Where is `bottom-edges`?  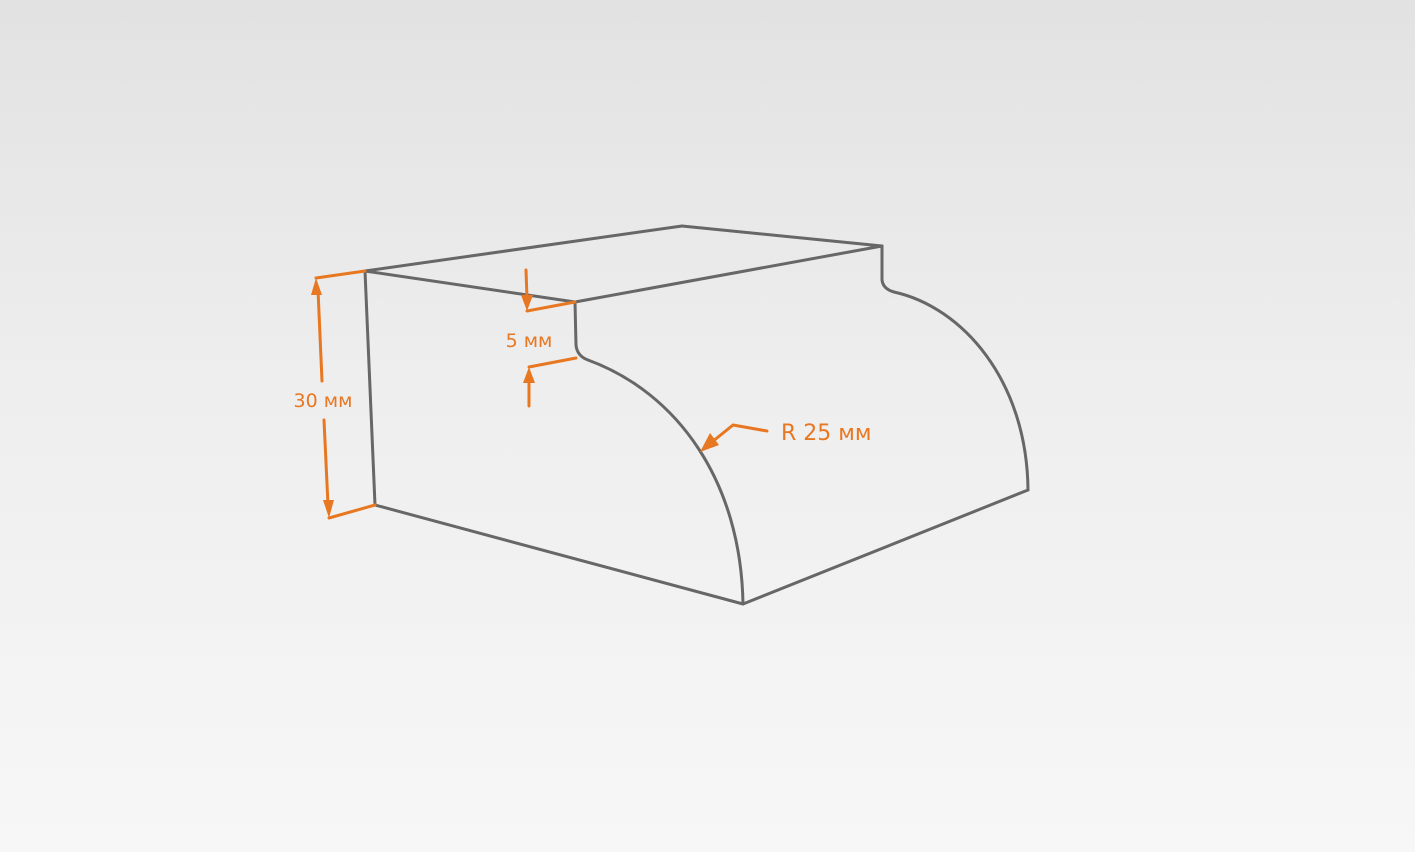
bottom-edges is located at coordinates (701, 547).